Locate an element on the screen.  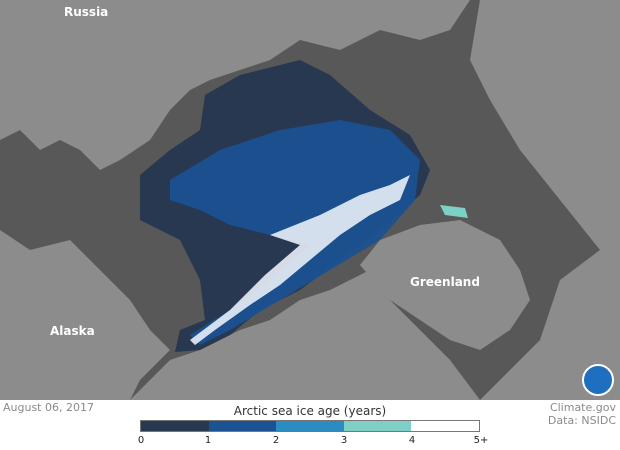
legend-tick: 2 is located at coordinates (276, 440).